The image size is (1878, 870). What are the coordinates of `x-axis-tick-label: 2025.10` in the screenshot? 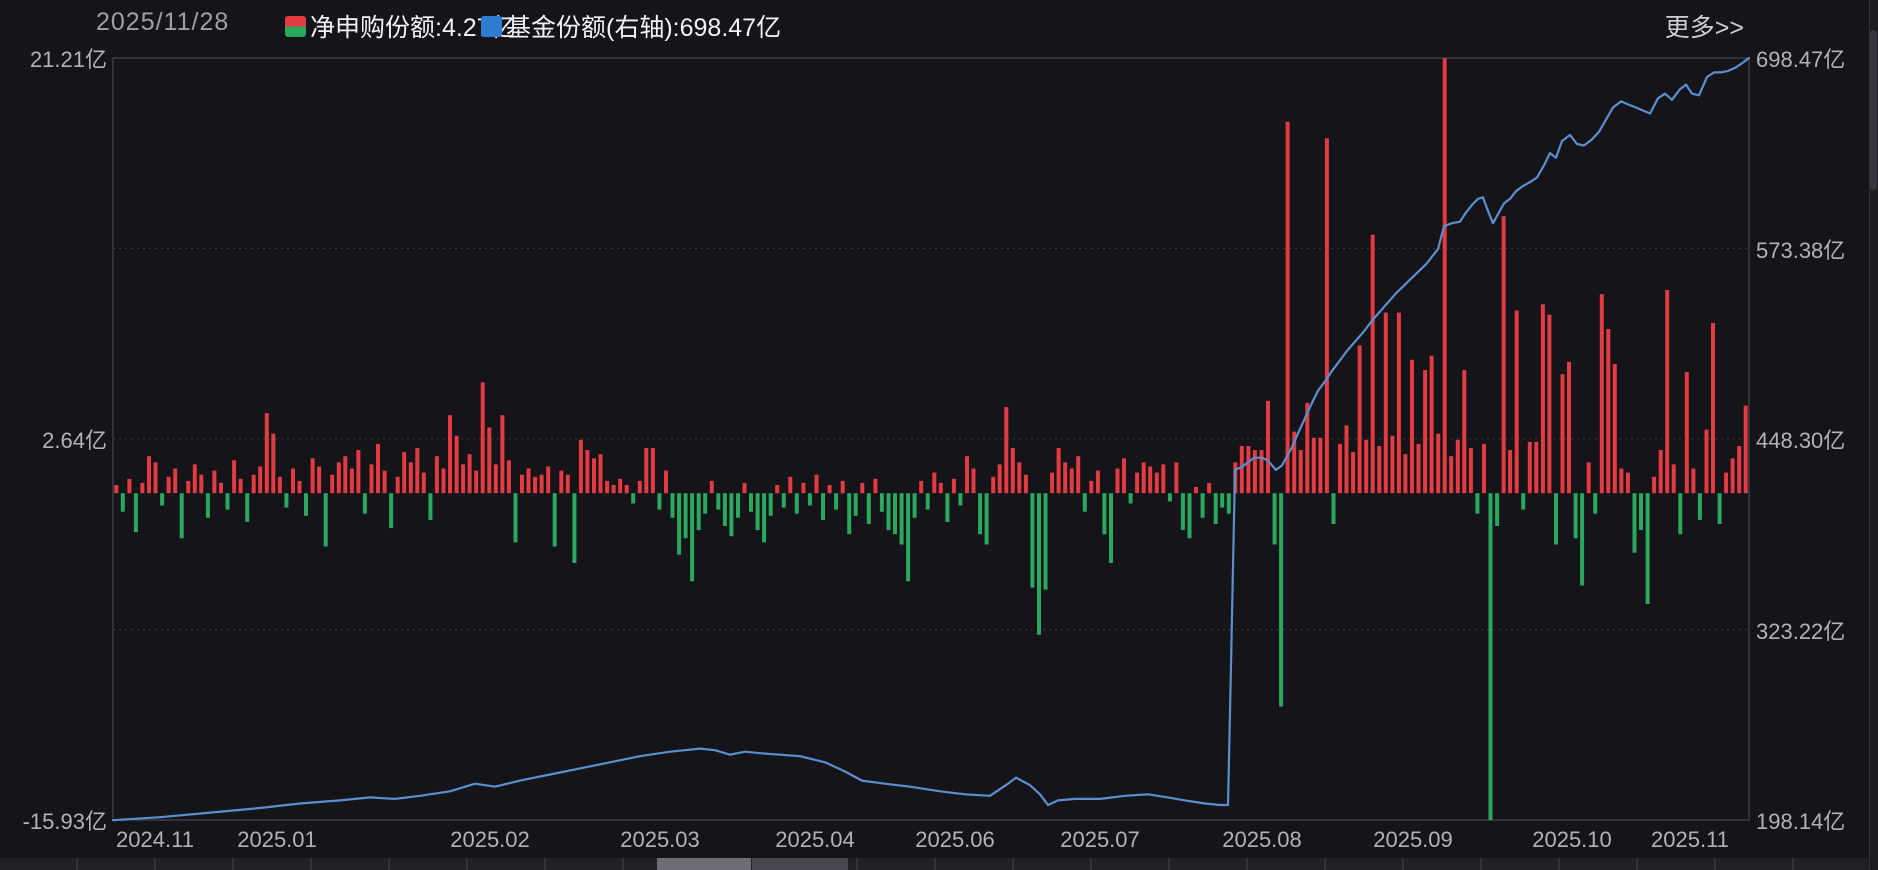 It's located at (1572, 839).